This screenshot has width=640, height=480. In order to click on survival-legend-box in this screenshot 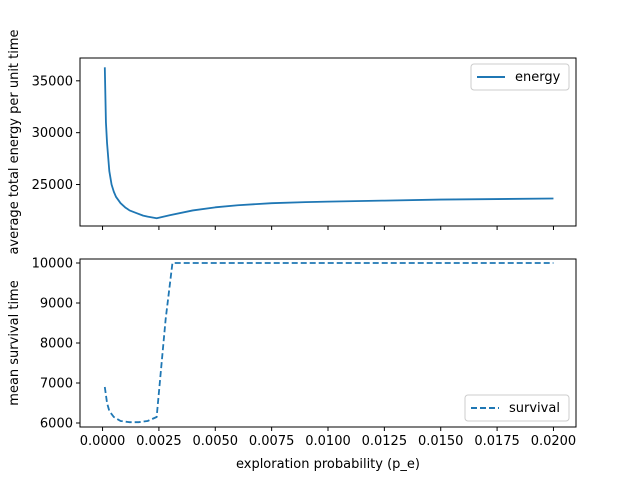, I will do `click(517, 408)`.